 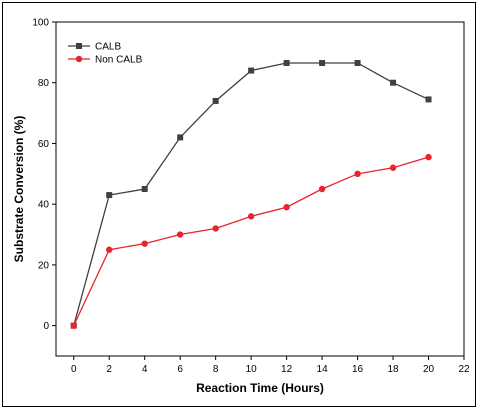 What do you see at coordinates (19, 189) in the screenshot?
I see `y-axis-title: Substrate Conversion (%)` at bounding box center [19, 189].